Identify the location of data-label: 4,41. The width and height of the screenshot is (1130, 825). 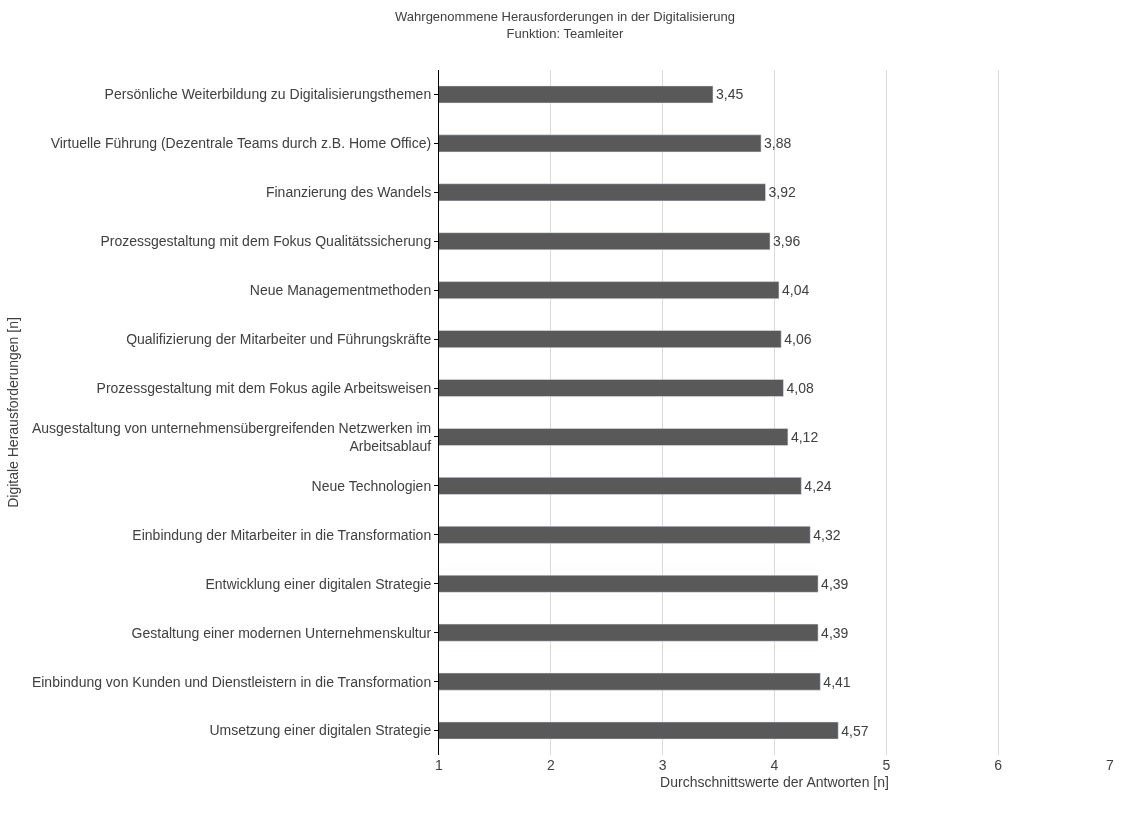
(837, 681).